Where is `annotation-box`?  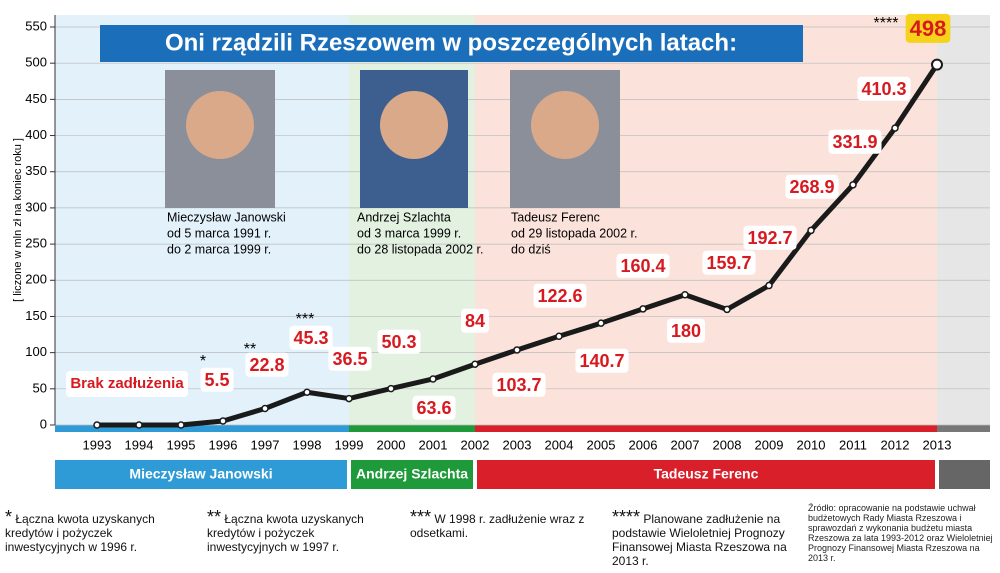 annotation-box is located at coordinates (127, 384).